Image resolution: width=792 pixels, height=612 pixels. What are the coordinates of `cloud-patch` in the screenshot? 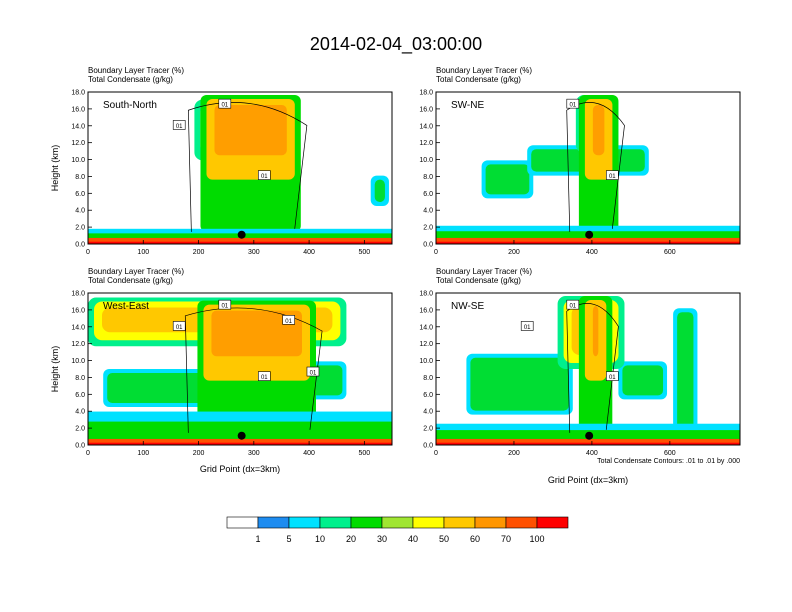 It's located at (379, 190).